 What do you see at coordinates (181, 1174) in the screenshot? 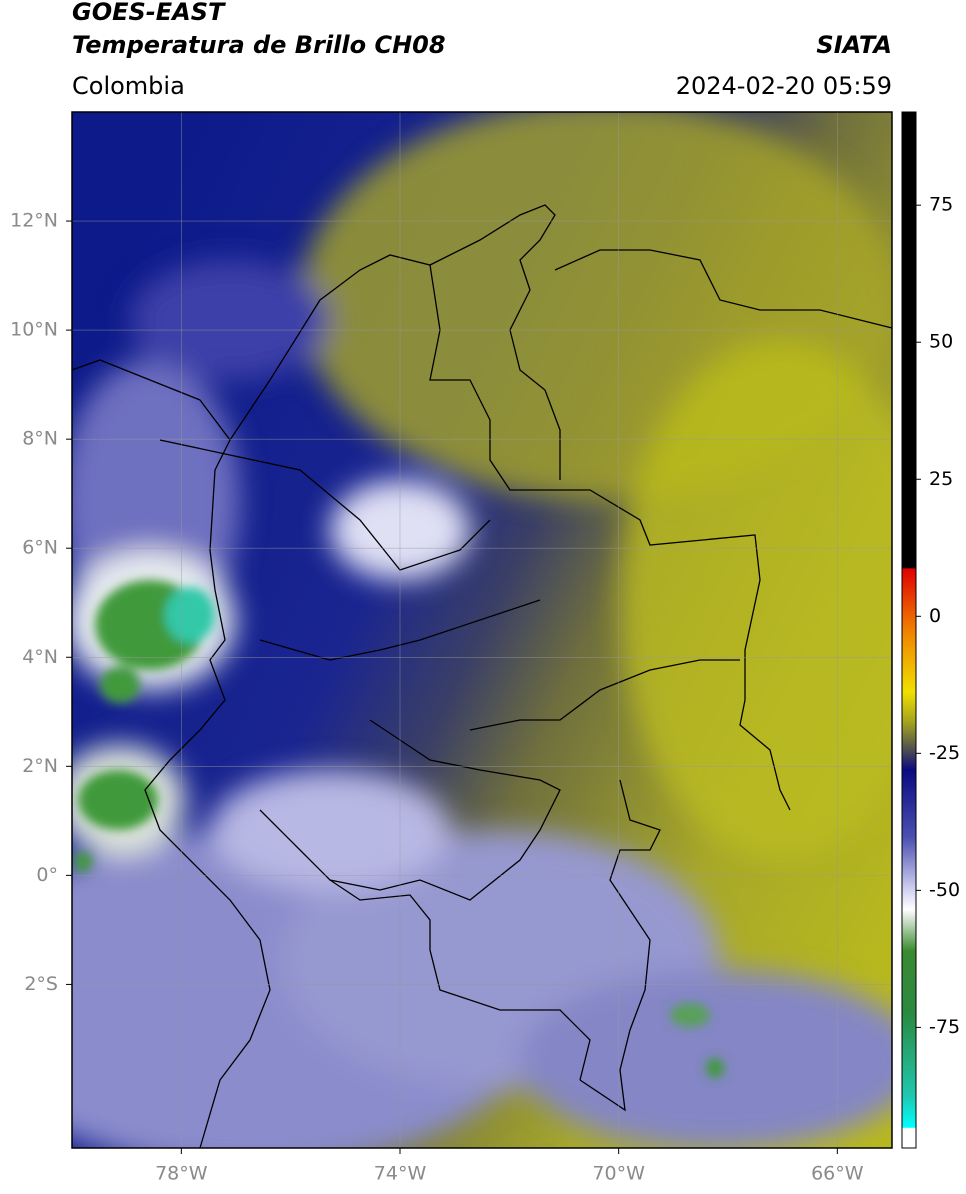
I see `x-tick-label: 78°W` at bounding box center [181, 1174].